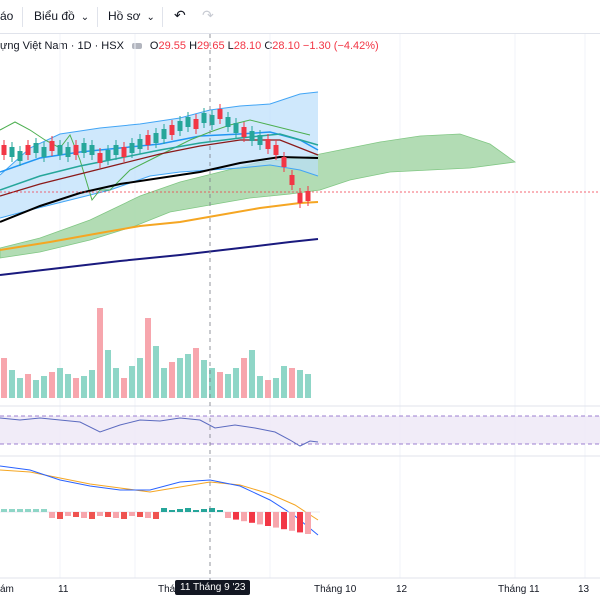  I want to click on lagging-span, so click(155, 160).